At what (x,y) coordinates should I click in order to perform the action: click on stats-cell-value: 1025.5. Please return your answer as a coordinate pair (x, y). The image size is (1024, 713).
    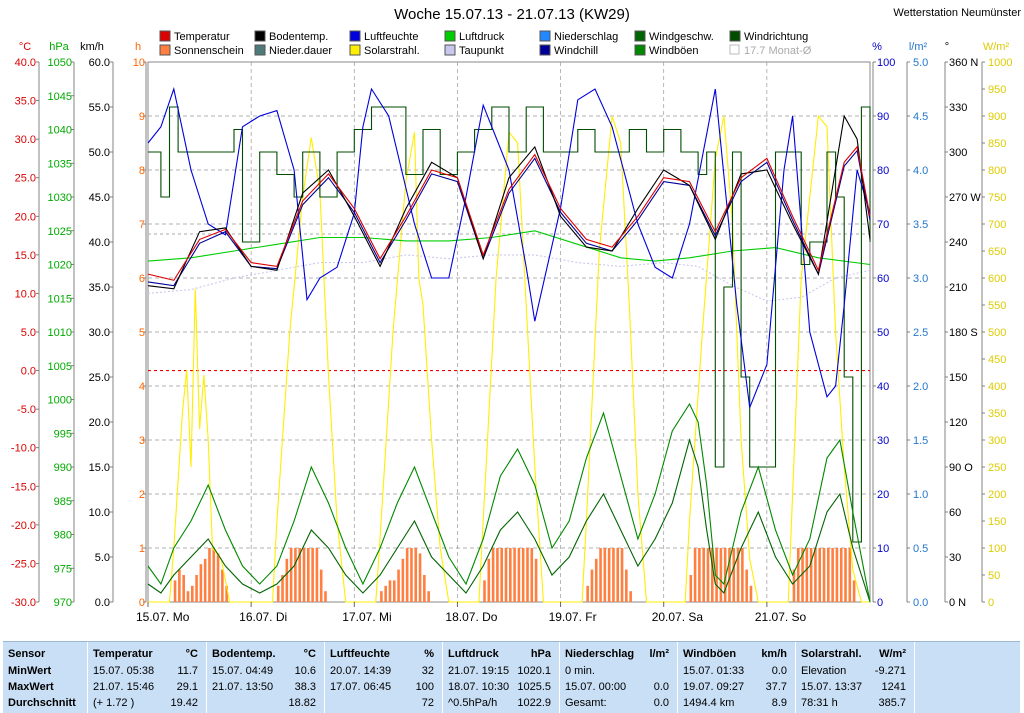
    Looking at the image, I should click on (534, 687).